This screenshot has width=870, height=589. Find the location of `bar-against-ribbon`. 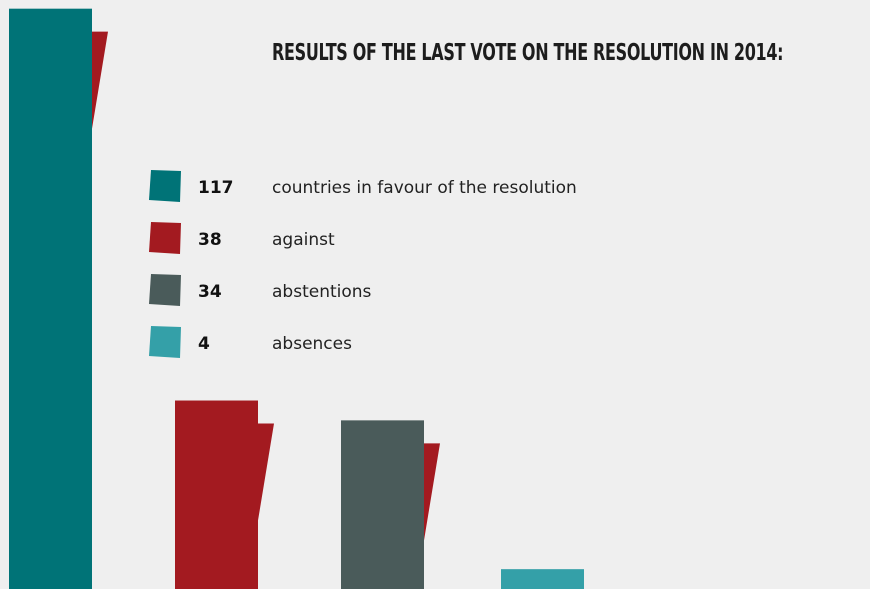

bar-against-ribbon is located at coordinates (266, 472).